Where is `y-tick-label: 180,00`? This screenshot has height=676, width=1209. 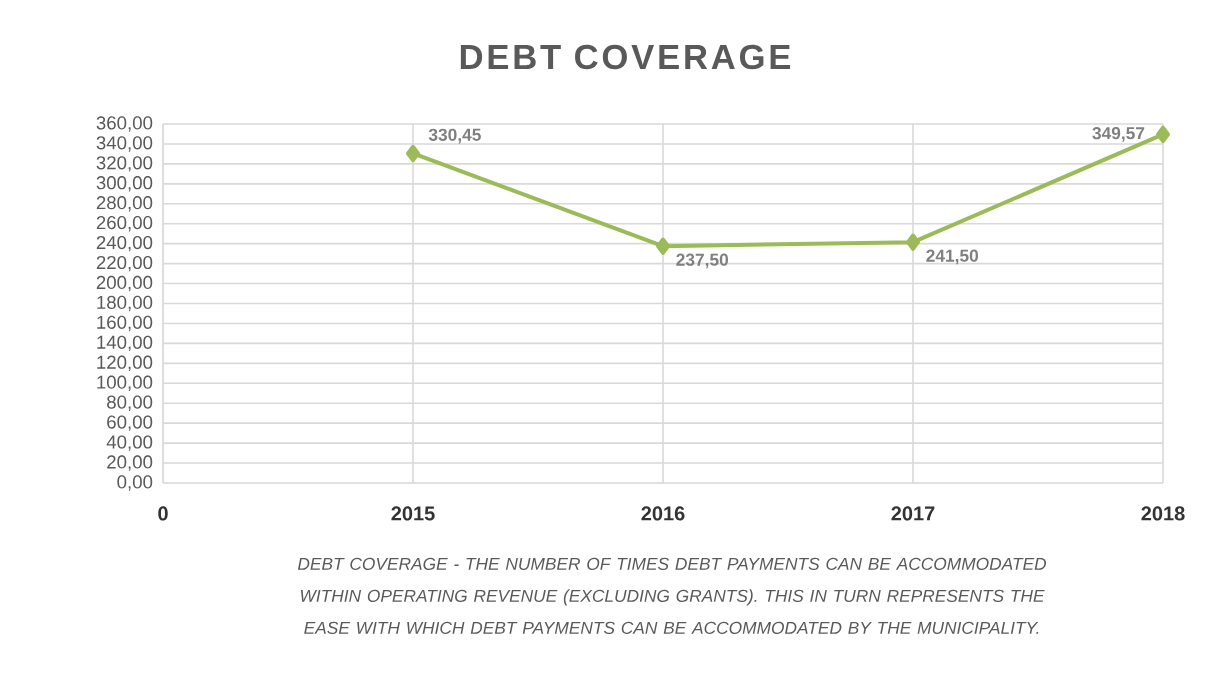 y-tick-label: 180,00 is located at coordinates (125, 303).